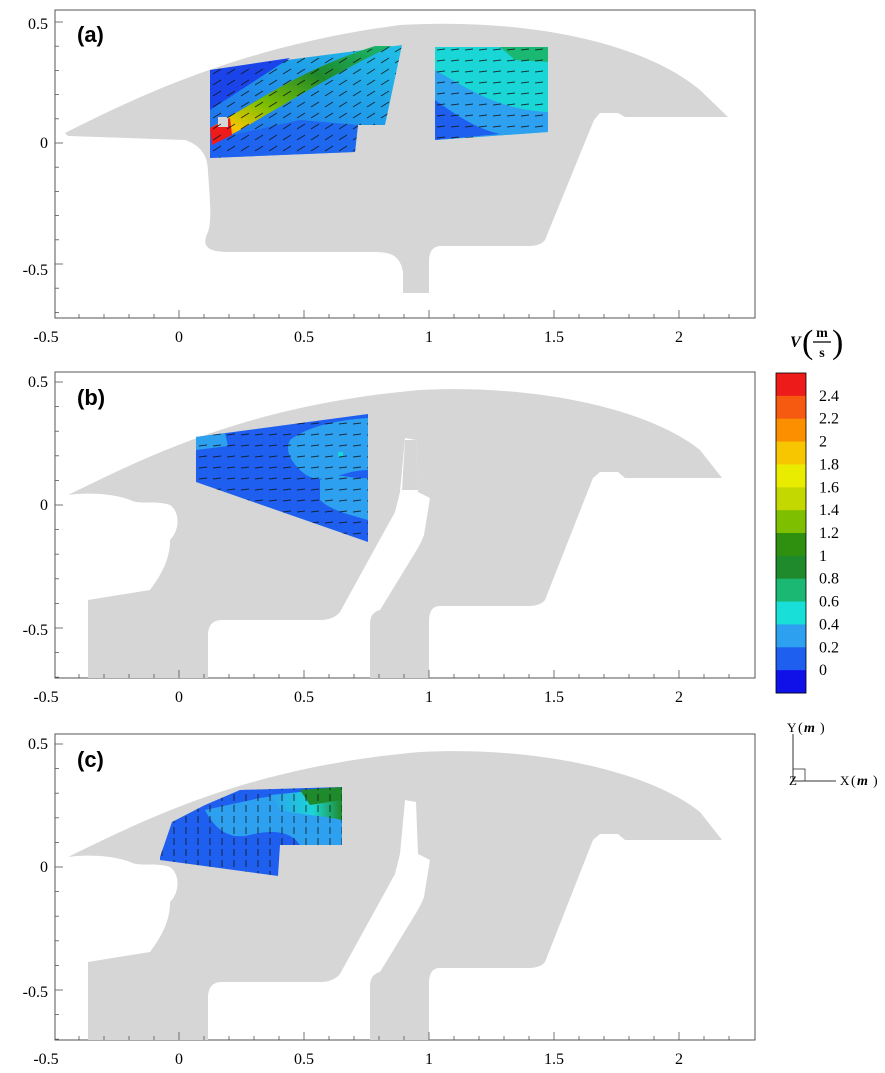  What do you see at coordinates (823, 556) in the screenshot?
I see `colorbar-level-label: 1` at bounding box center [823, 556].